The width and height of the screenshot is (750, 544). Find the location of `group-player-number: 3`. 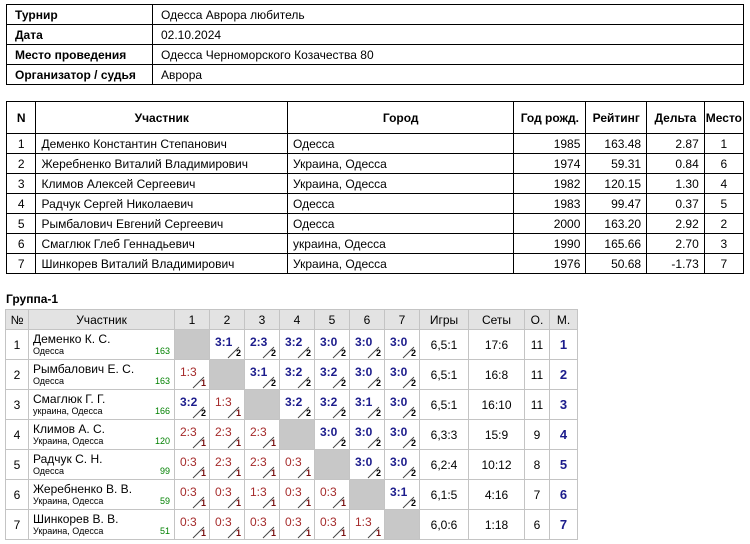

group-player-number: 3 is located at coordinates (17, 404).